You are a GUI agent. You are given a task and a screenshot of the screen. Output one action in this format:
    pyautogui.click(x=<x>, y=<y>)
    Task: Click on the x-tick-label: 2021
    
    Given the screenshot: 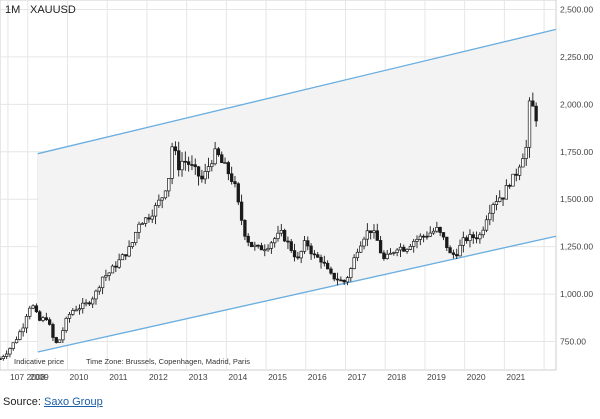 What is the action you would take?
    pyautogui.click(x=515, y=377)
    